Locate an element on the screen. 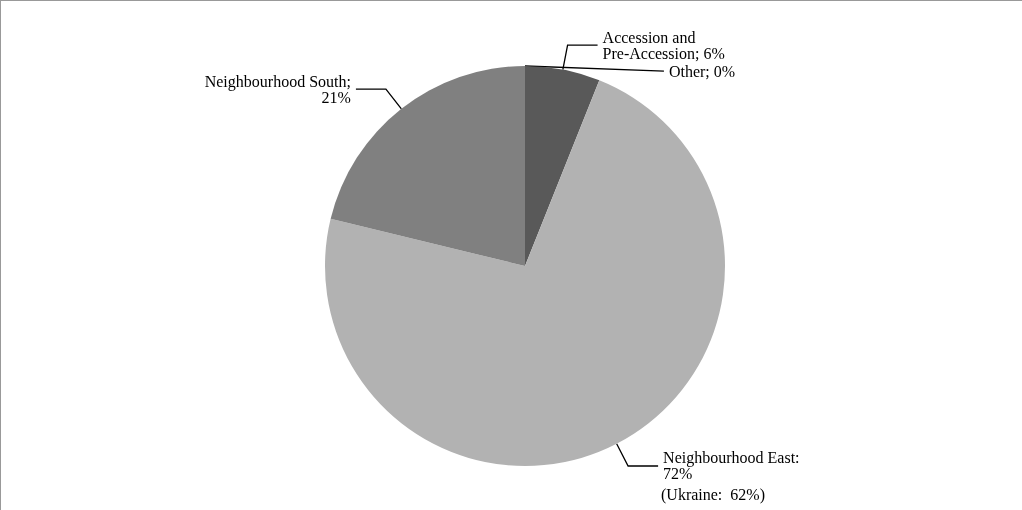 The height and width of the screenshot is (510, 1022). slice-label: Neighbourhood East: 72% is located at coordinates (733, 466).